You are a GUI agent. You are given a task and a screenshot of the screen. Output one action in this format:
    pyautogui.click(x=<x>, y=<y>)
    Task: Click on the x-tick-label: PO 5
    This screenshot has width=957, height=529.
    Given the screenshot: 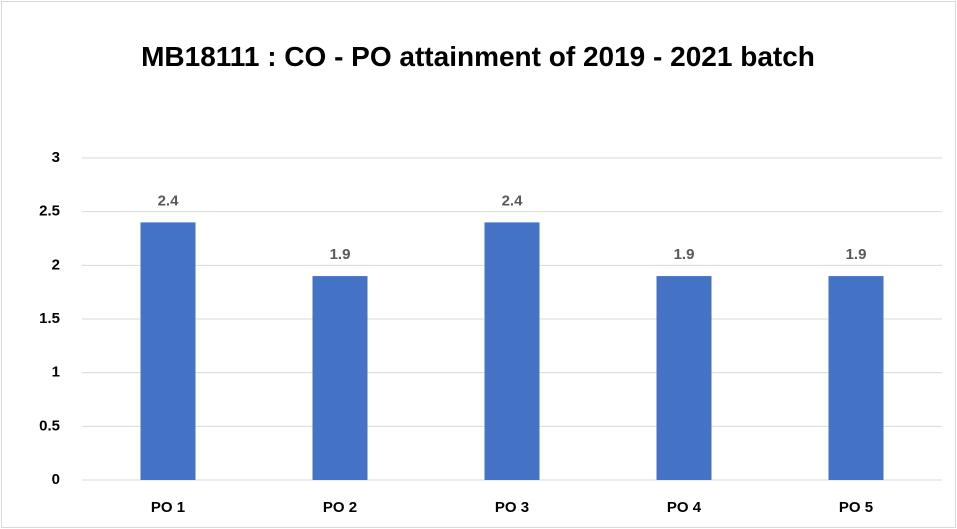 What is the action you would take?
    pyautogui.click(x=856, y=507)
    